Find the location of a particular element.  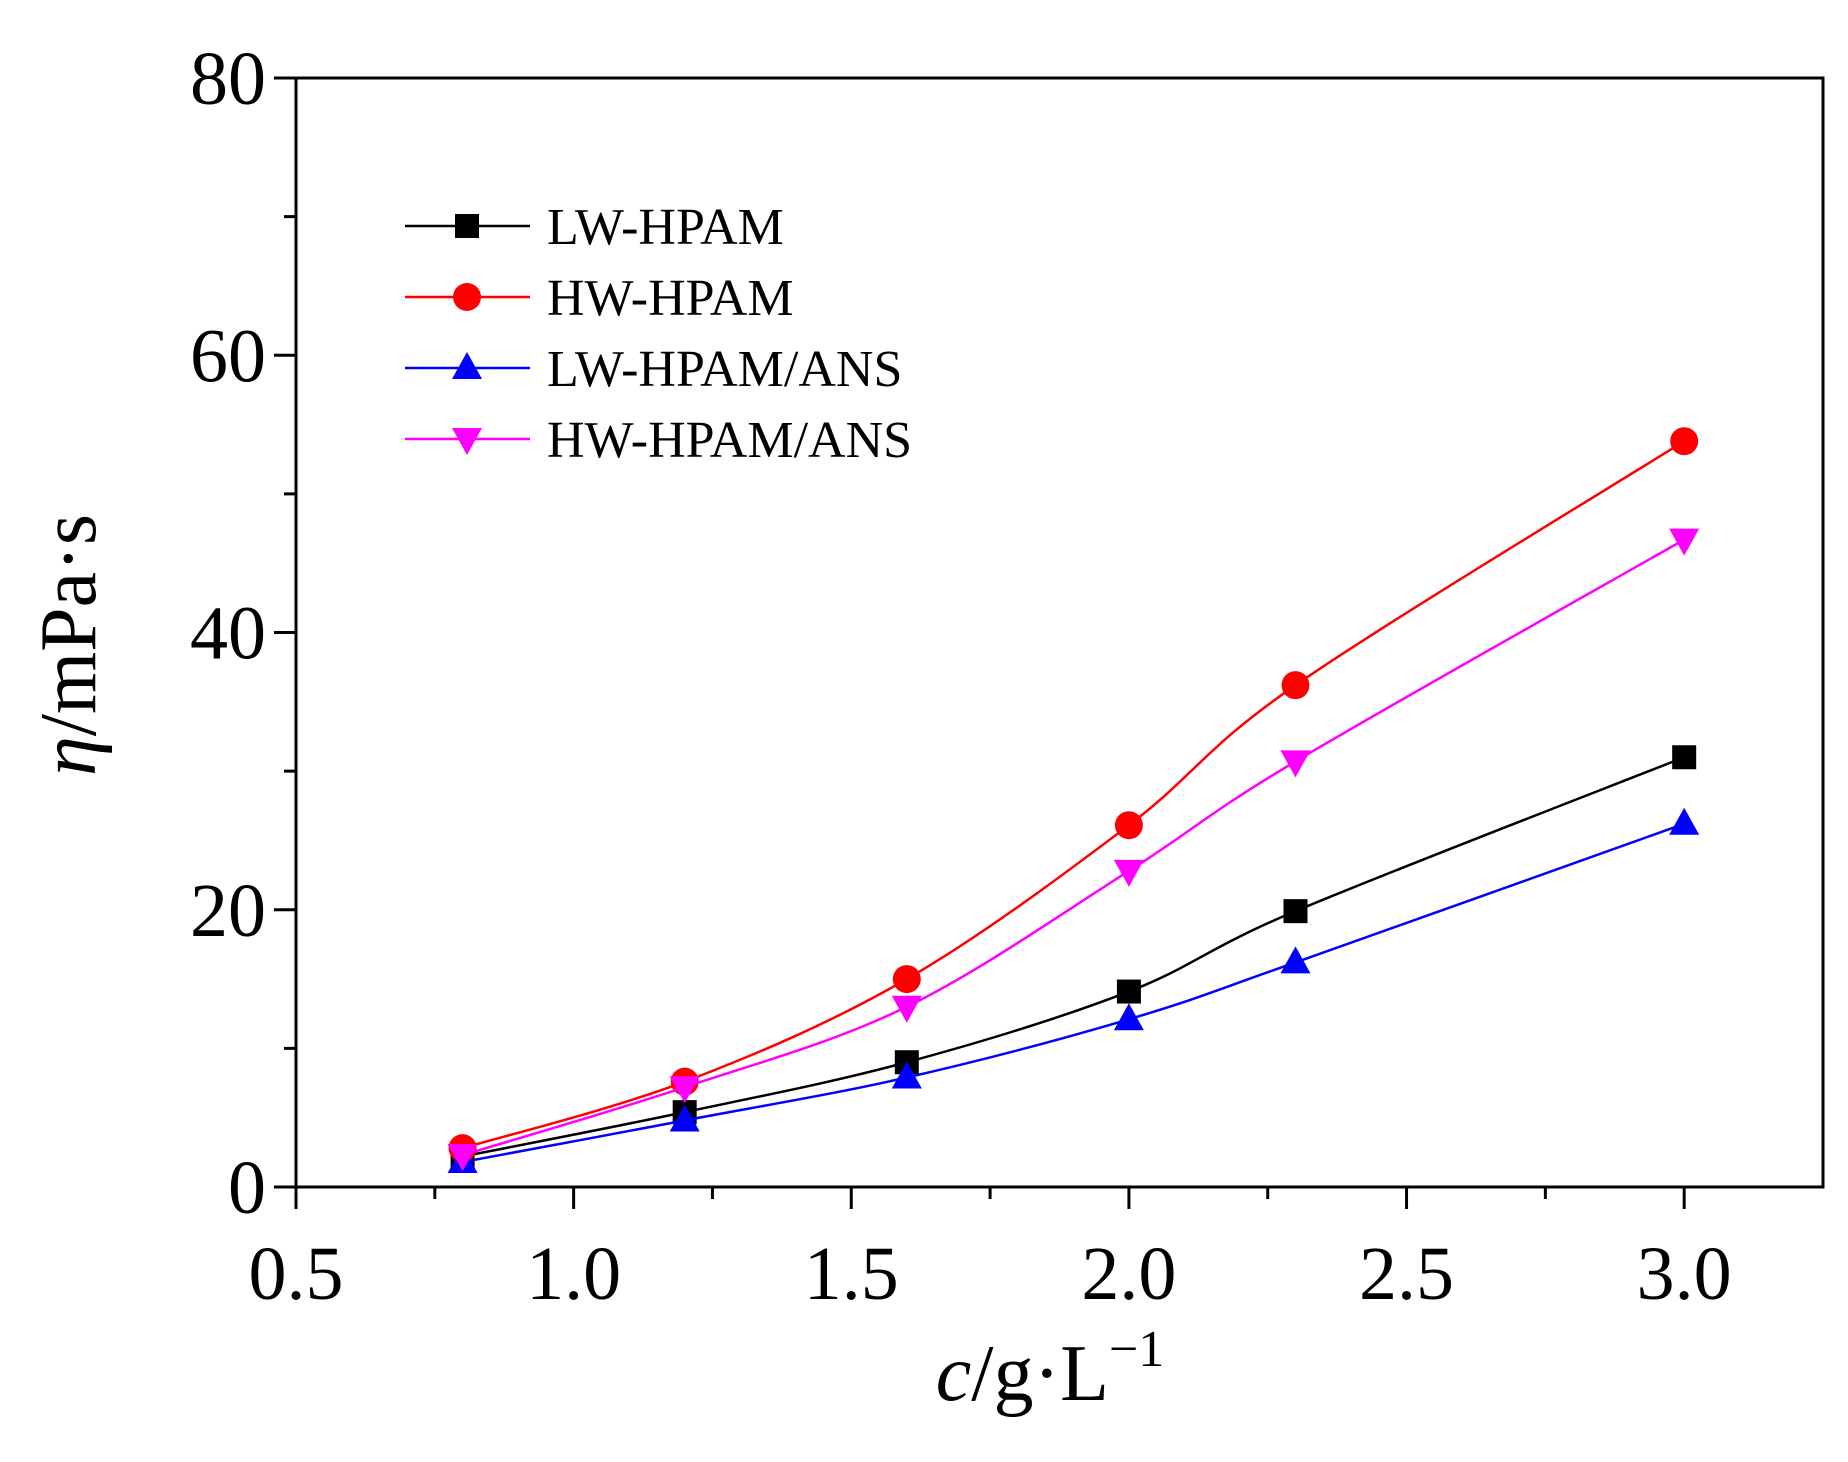

y-tick-label: 80 is located at coordinates (228, 79).